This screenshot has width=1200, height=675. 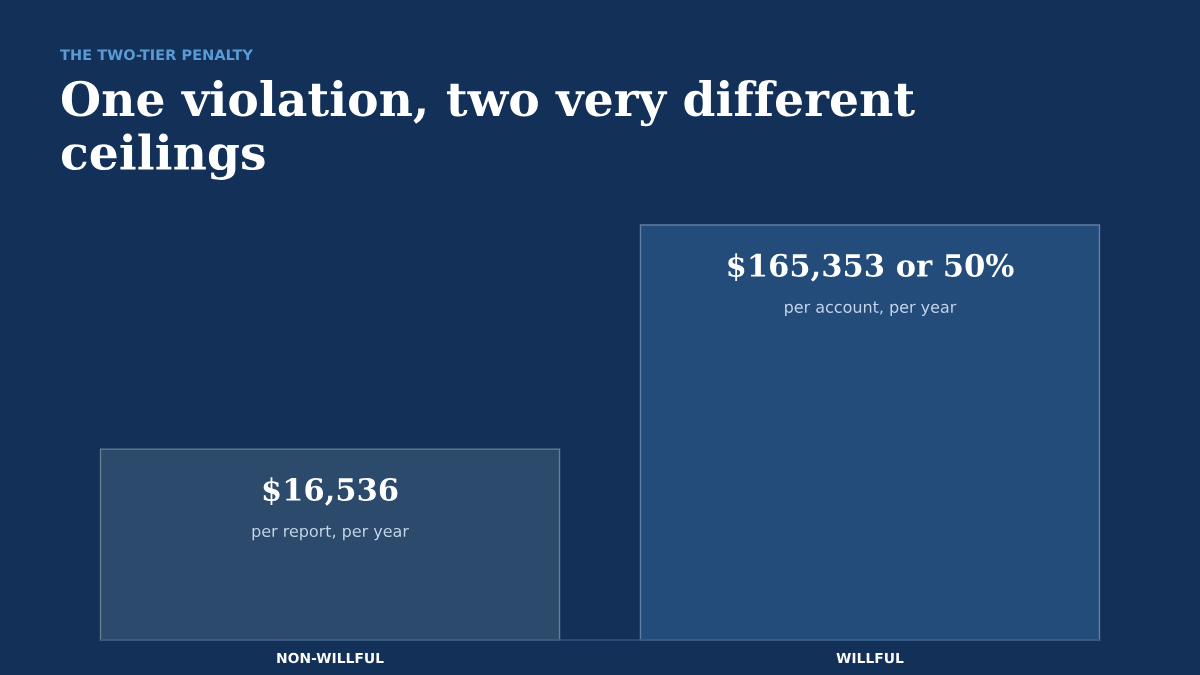 What do you see at coordinates (871, 267) in the screenshot?
I see `annotation: $165,353 or 50%` at bounding box center [871, 267].